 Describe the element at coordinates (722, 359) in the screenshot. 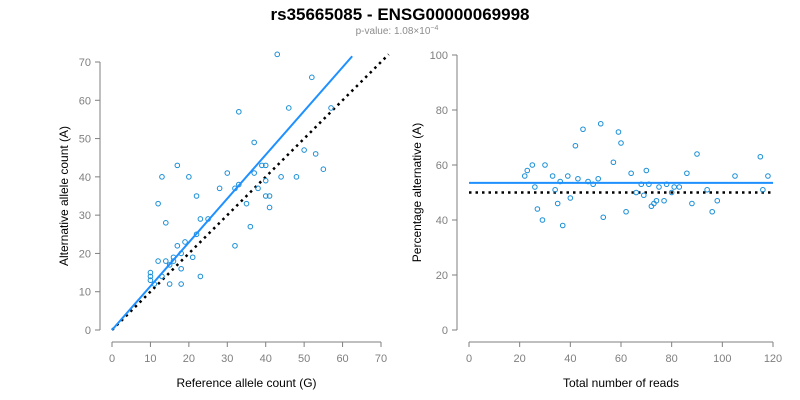

I see `x-tick-label: 100` at that location.